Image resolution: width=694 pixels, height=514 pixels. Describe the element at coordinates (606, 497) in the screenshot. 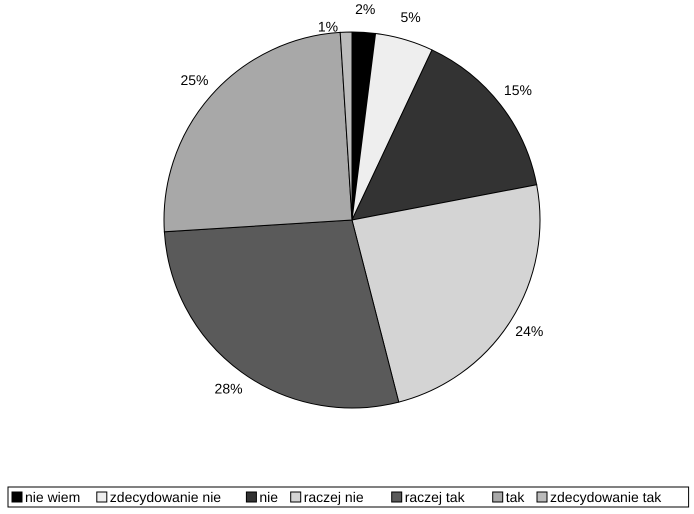

I see `legend-label: zdecydowanie tak` at that location.